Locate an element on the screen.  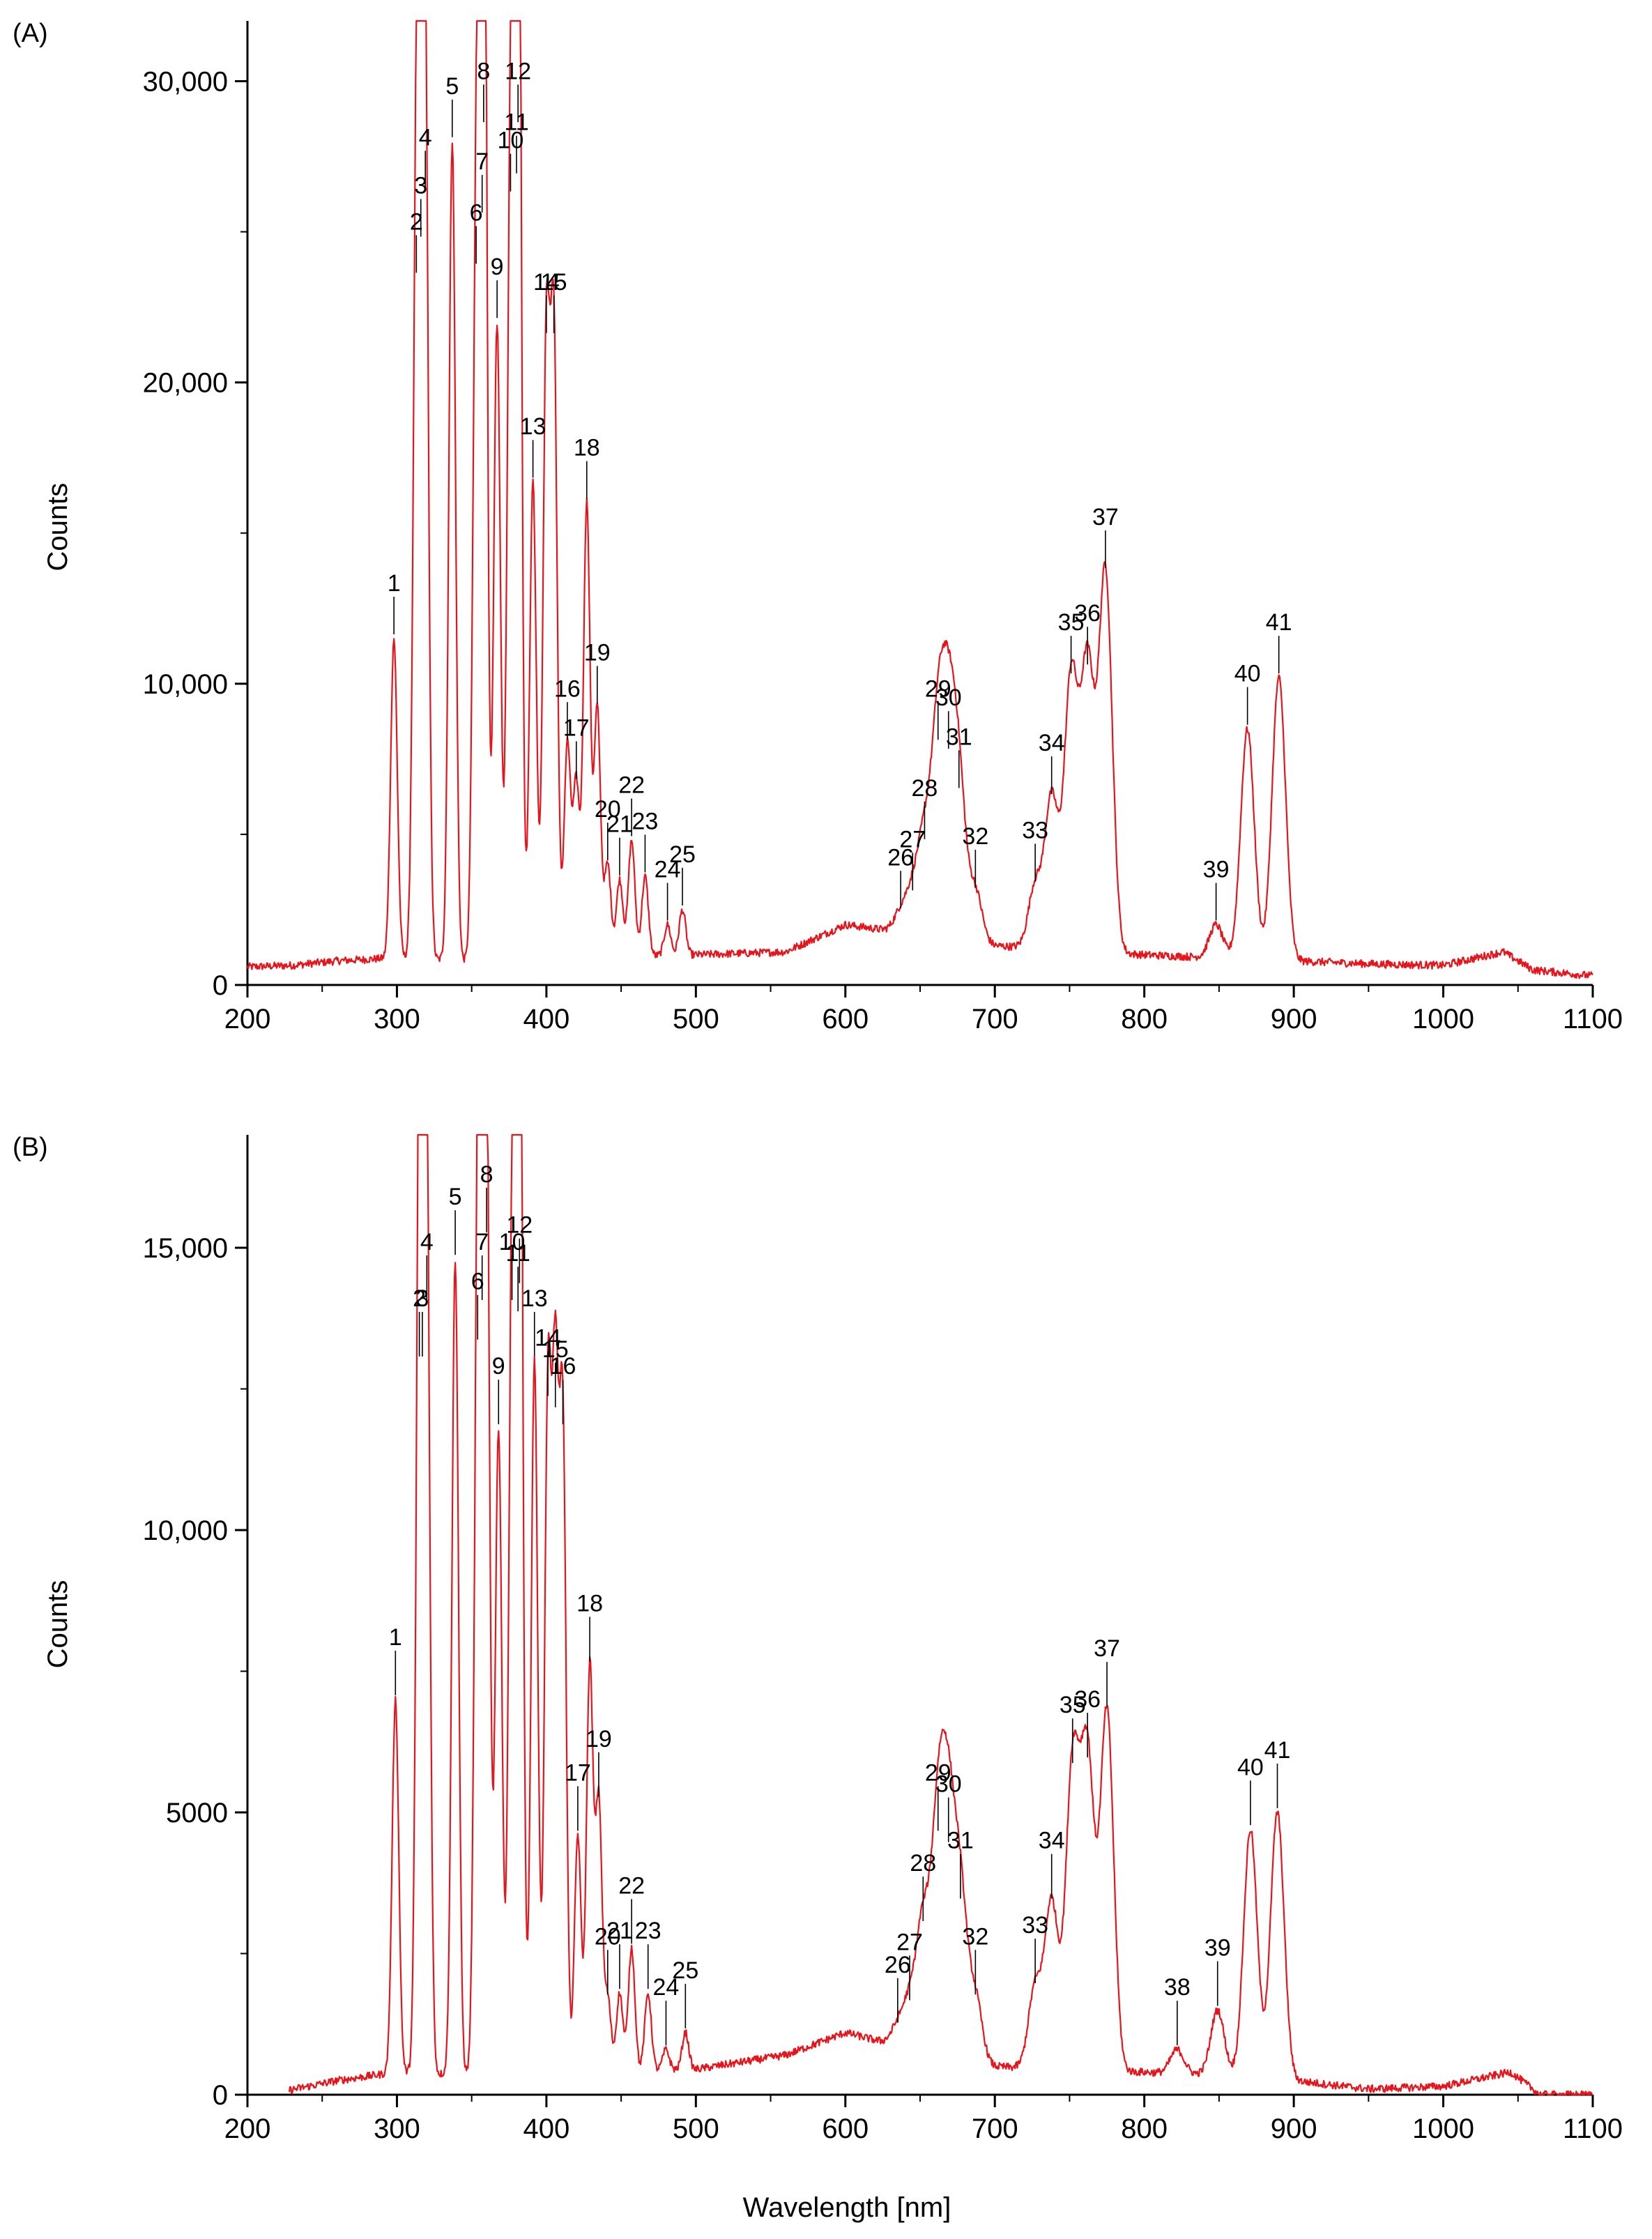
x-tick-label: 600 is located at coordinates (846, 2129).